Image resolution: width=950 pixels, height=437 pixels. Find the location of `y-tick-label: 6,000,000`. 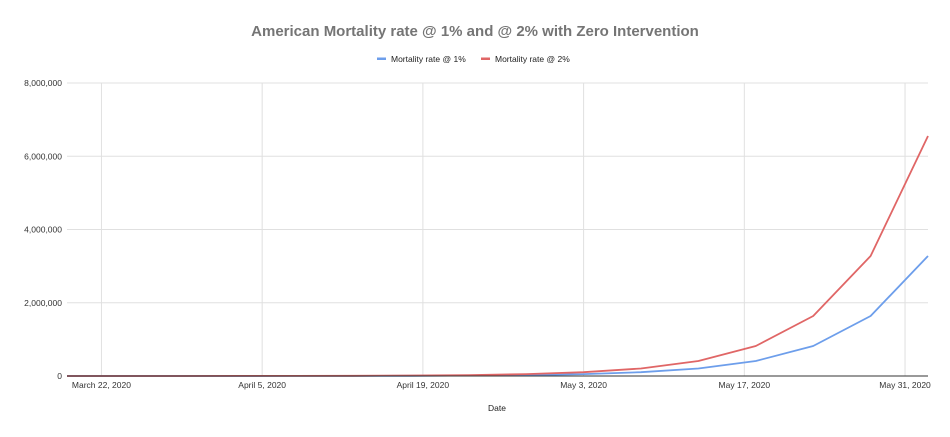

y-tick-label: 6,000,000 is located at coordinates (43, 156).